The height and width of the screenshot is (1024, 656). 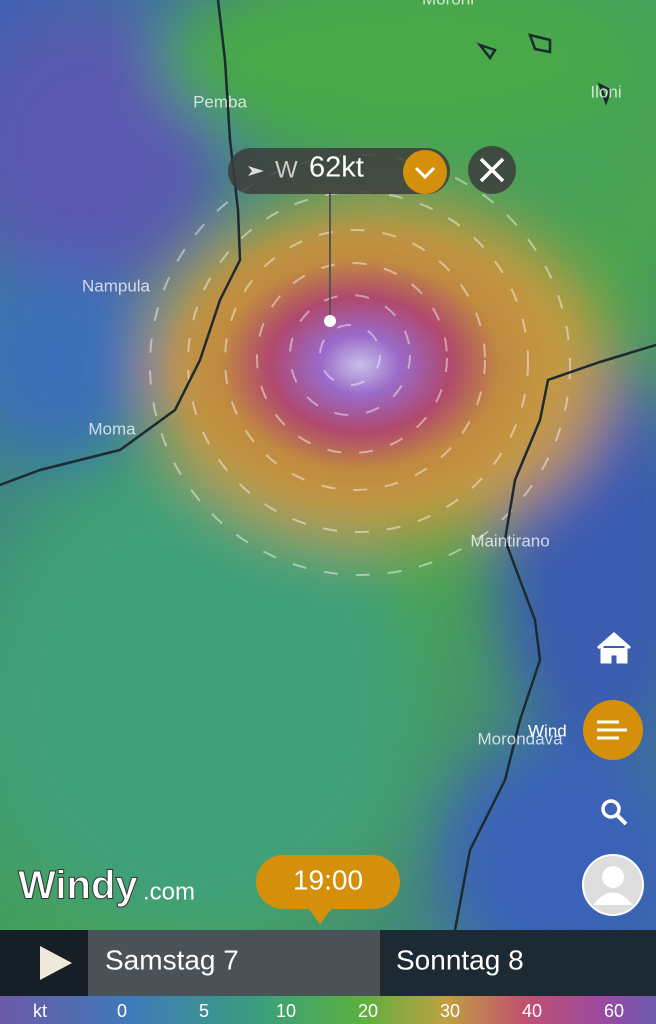 I want to click on place-label: Moroni, so click(x=448, y=4).